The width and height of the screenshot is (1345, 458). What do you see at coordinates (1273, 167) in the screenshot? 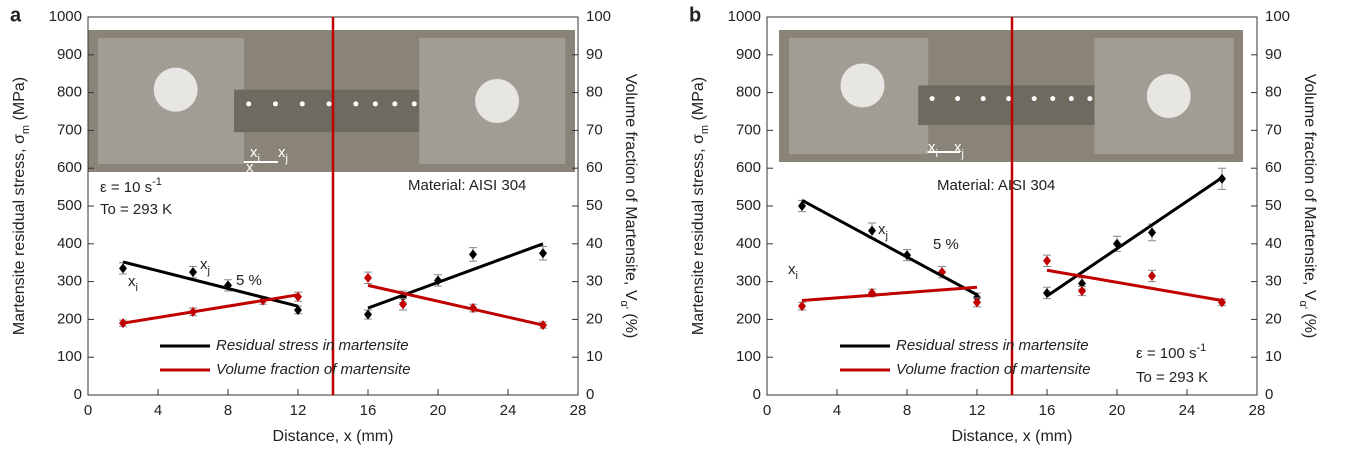
I see `y2-tick-label: 60` at bounding box center [1273, 167].